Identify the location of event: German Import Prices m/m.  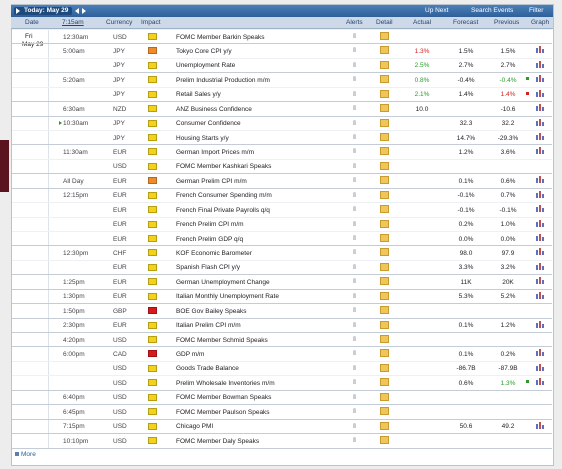
(215, 152).